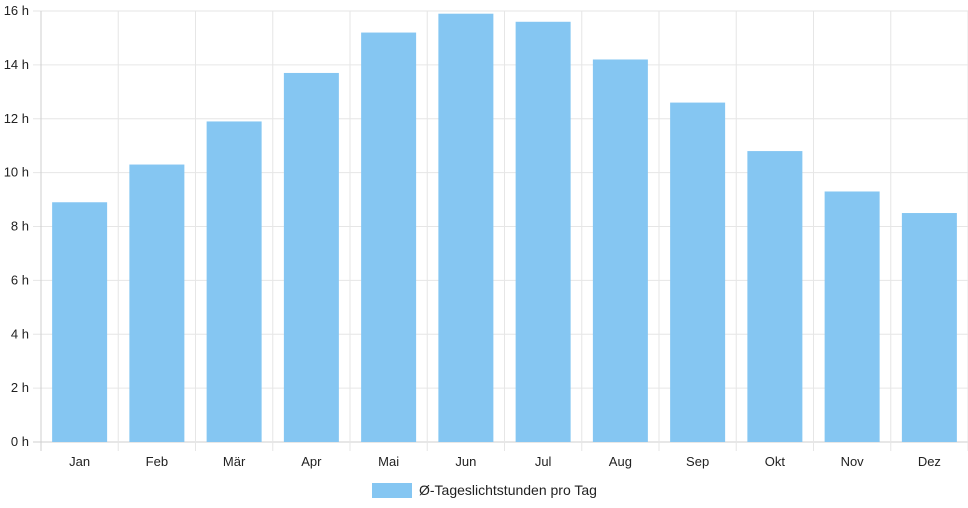 The width and height of the screenshot is (968, 508). Describe the element at coordinates (16, 172) in the screenshot. I see `y-tick-label: 10 h` at that location.